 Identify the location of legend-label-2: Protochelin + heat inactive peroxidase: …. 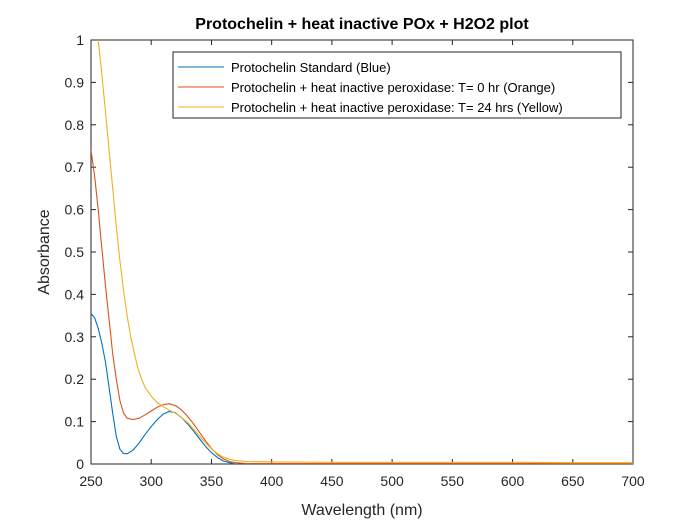
(393, 87).